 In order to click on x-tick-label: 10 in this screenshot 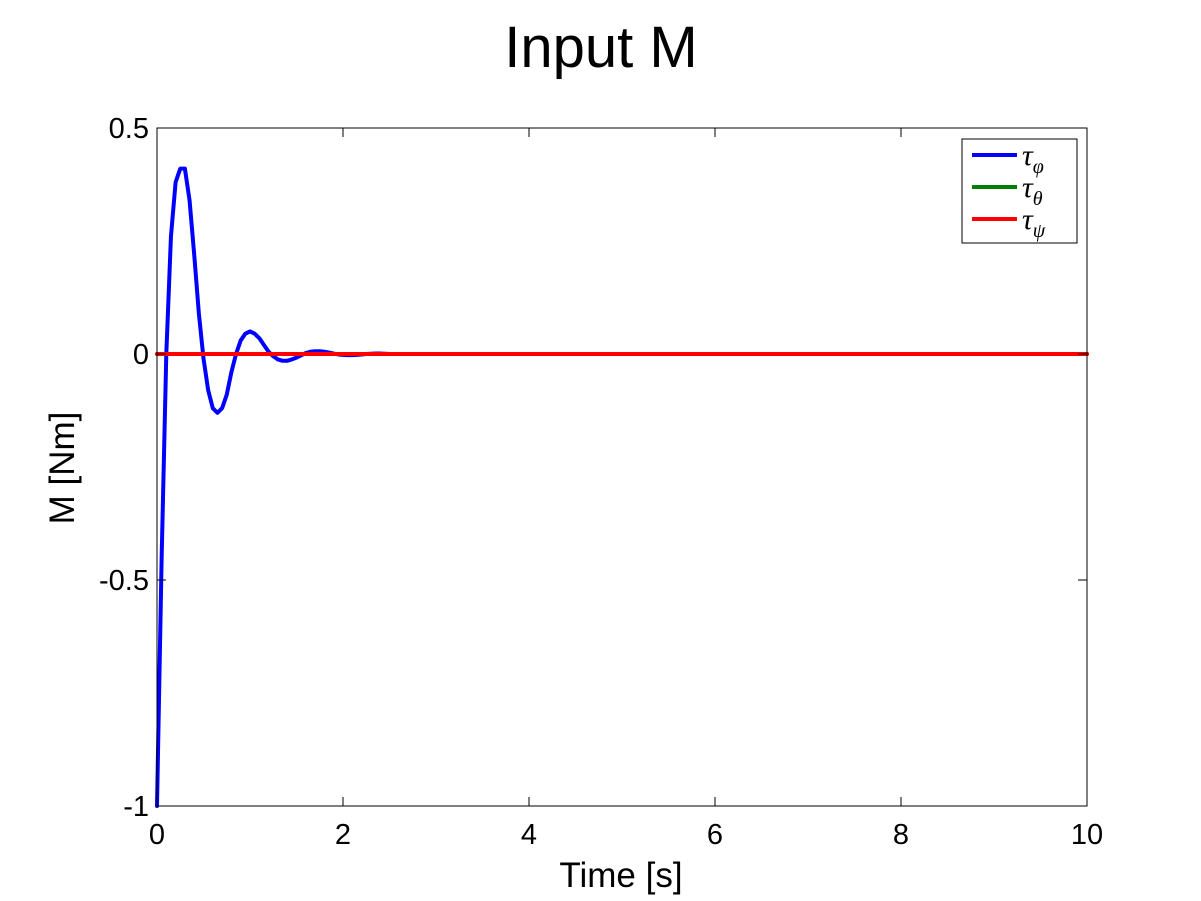, I will do `click(1087, 835)`.